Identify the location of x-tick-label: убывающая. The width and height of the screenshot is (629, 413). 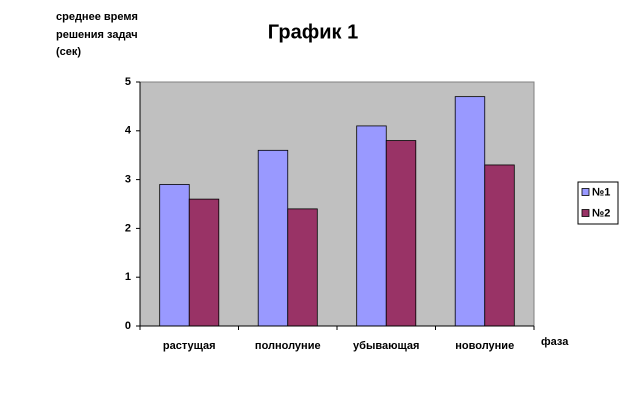
(386, 346).